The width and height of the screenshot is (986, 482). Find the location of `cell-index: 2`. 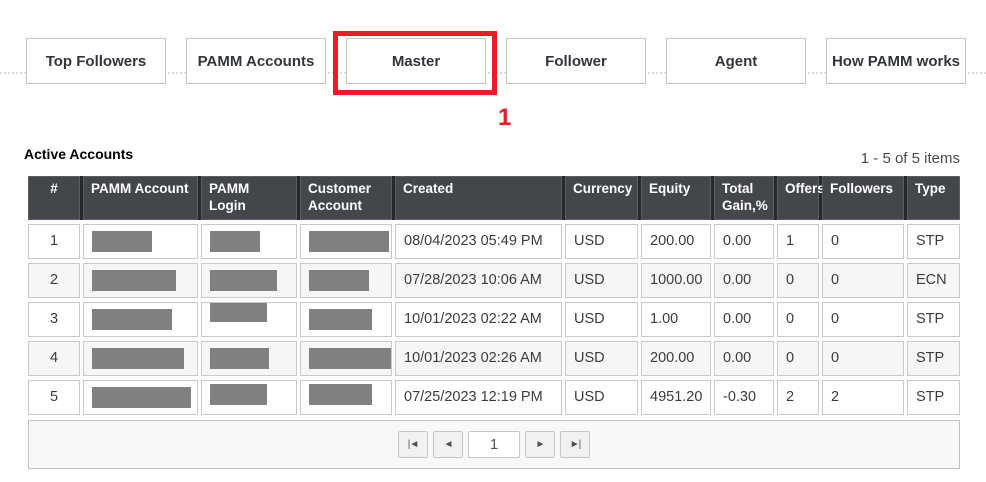

cell-index: 2 is located at coordinates (54, 280).